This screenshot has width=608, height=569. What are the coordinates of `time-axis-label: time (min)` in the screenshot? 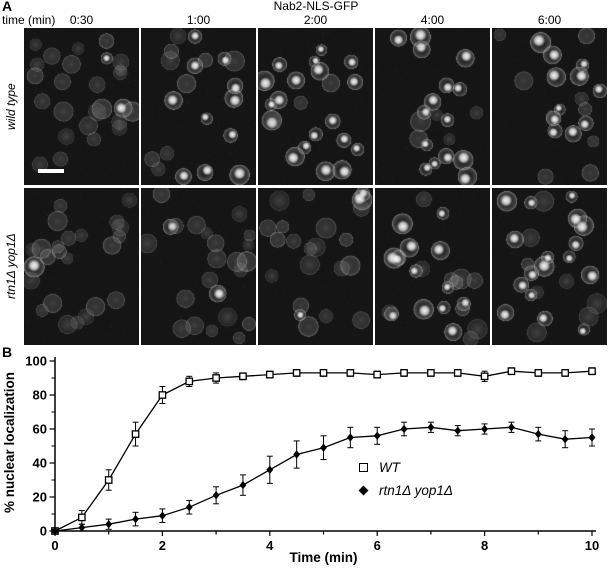 It's located at (29, 20).